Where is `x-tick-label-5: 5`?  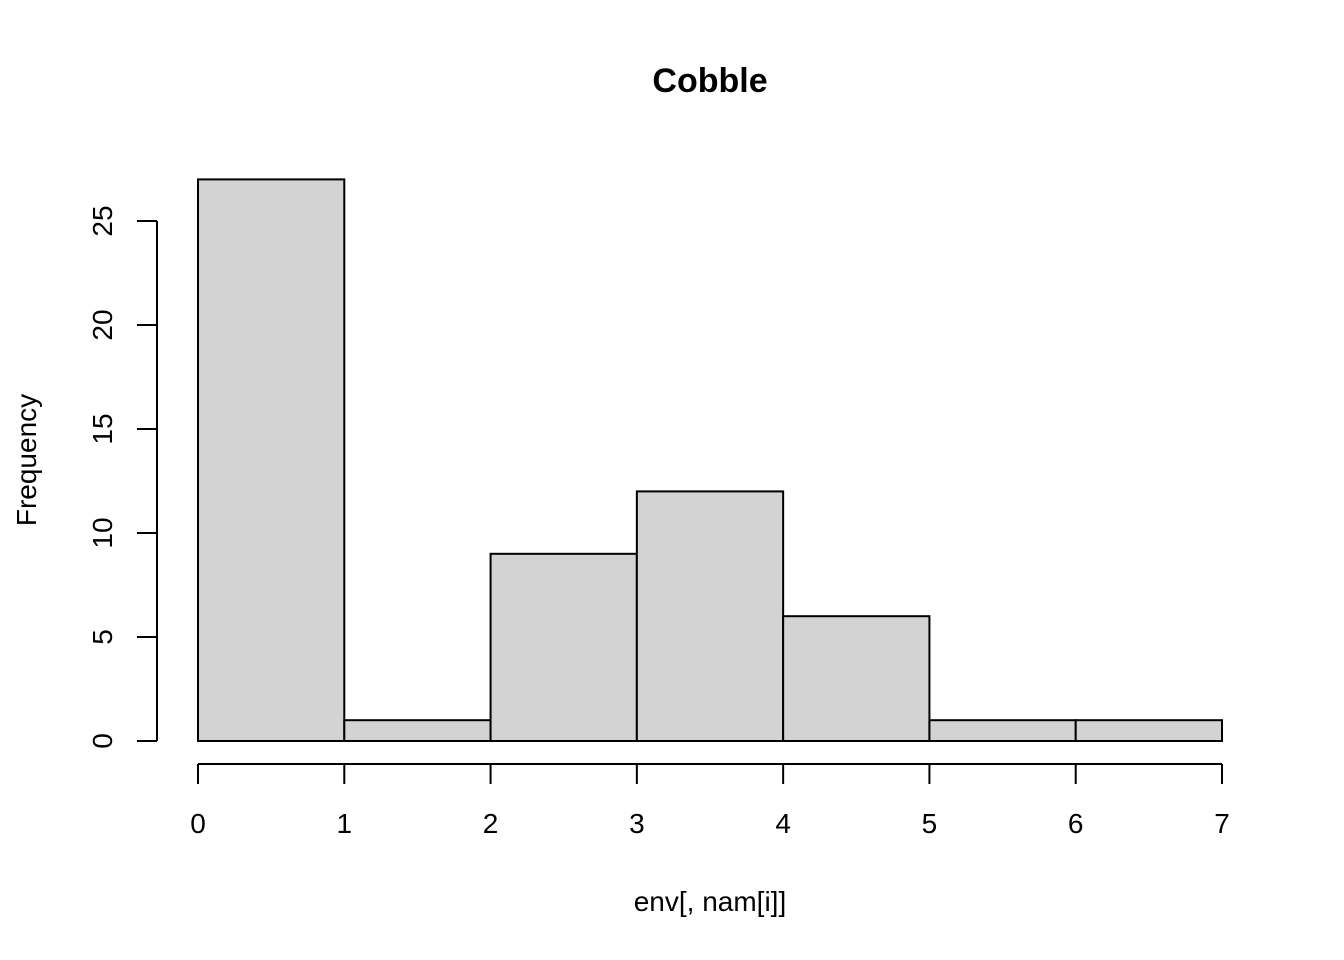
x-tick-label-5: 5 is located at coordinates (930, 823).